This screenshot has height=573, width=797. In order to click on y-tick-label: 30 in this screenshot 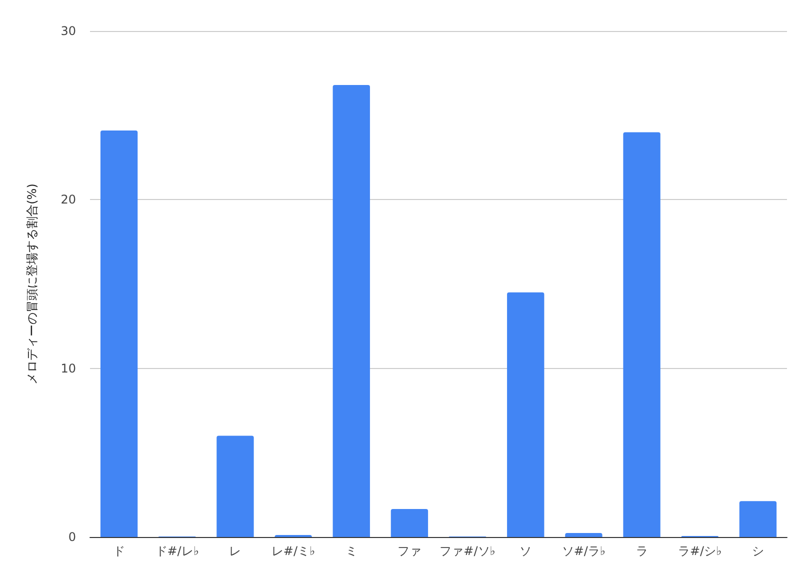, I will do `click(68, 31)`.